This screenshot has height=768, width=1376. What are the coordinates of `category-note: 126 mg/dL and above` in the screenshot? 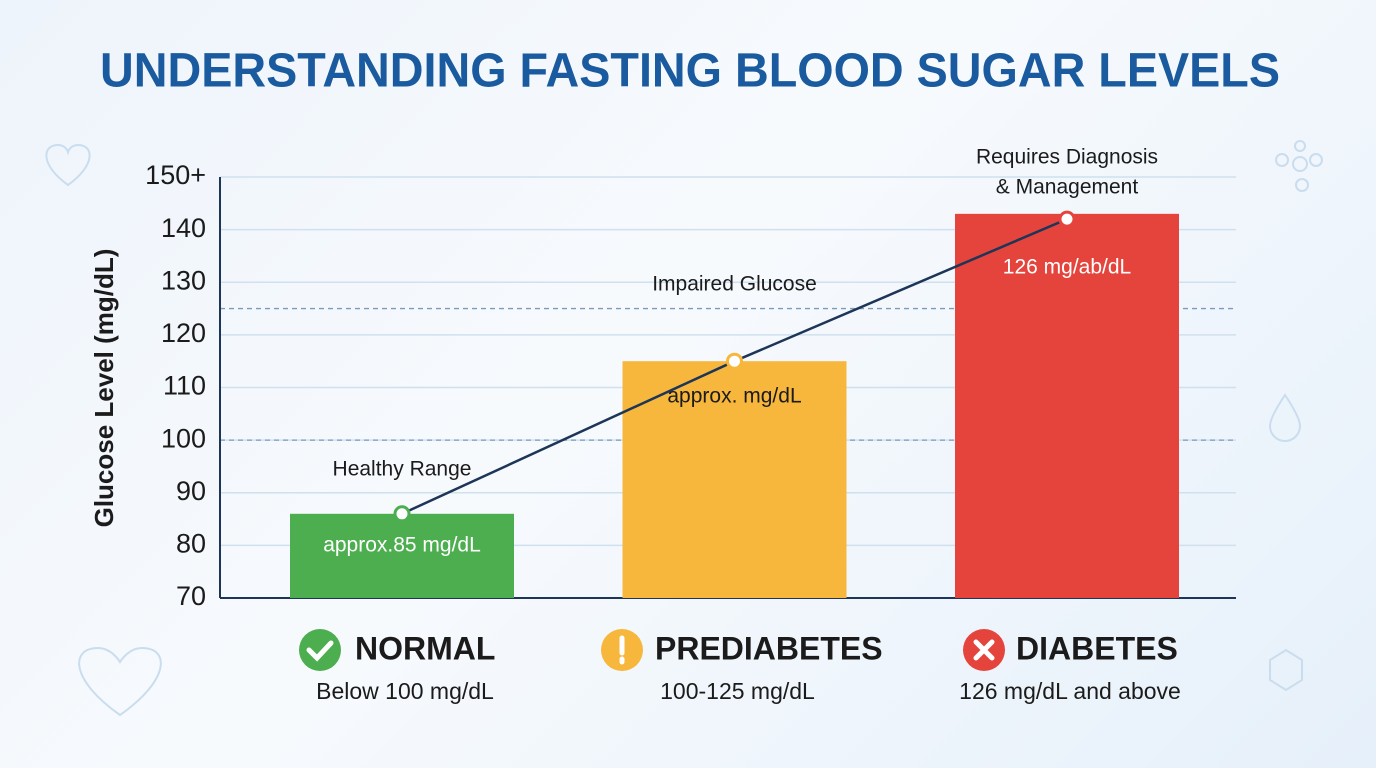 It's located at (1070, 691).